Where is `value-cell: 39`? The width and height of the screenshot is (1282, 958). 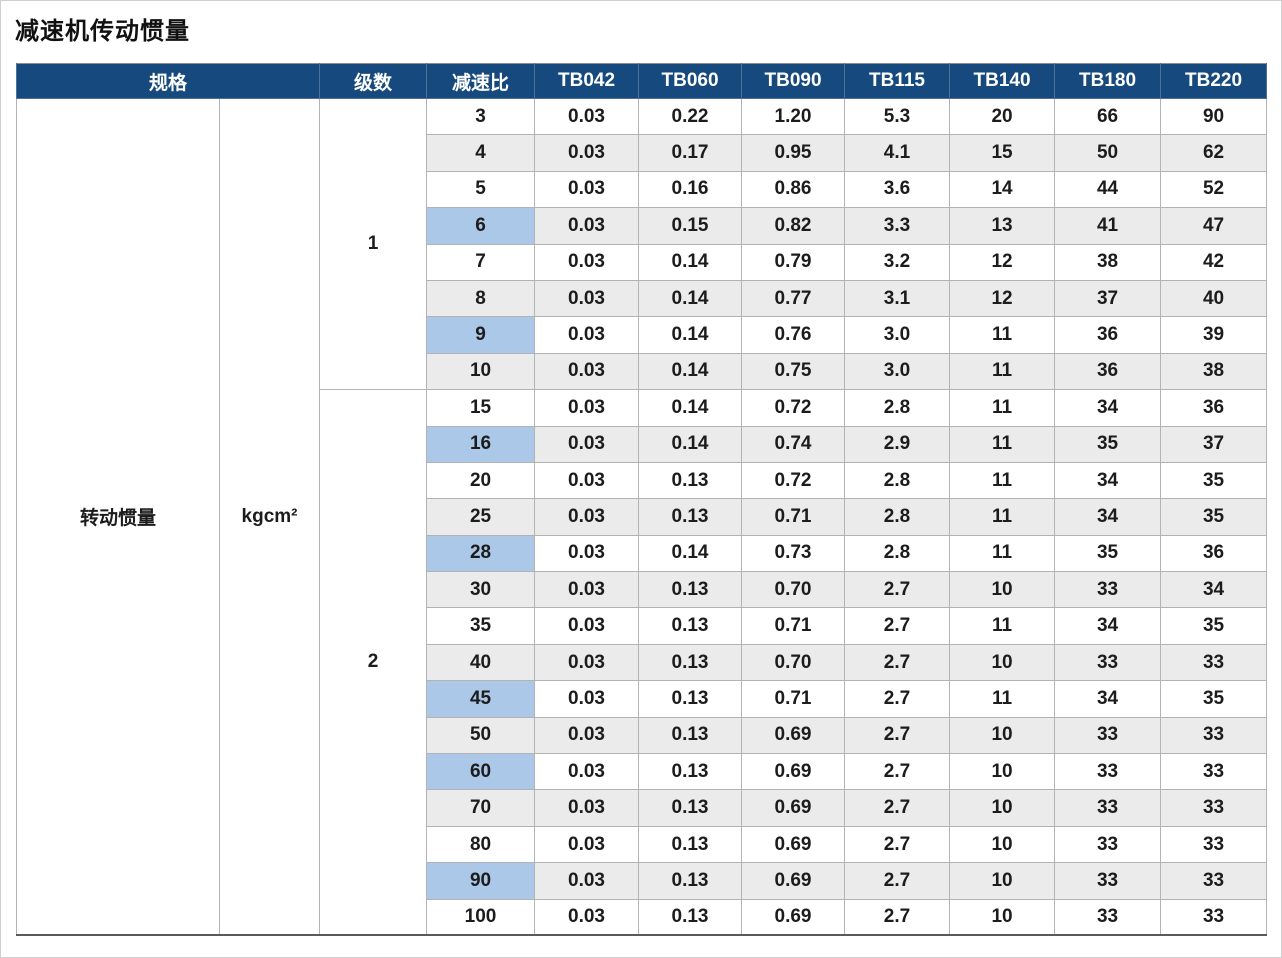 value-cell: 39 is located at coordinates (1214, 335).